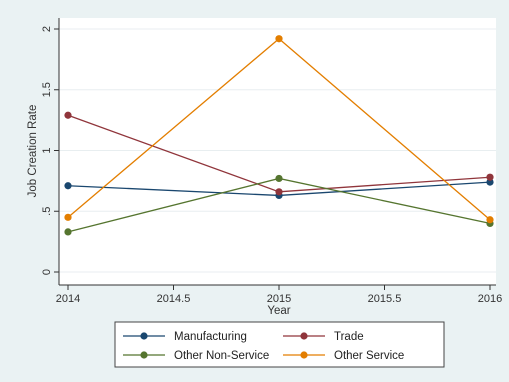  I want to click on y-tick-label: .5, so click(47, 211).